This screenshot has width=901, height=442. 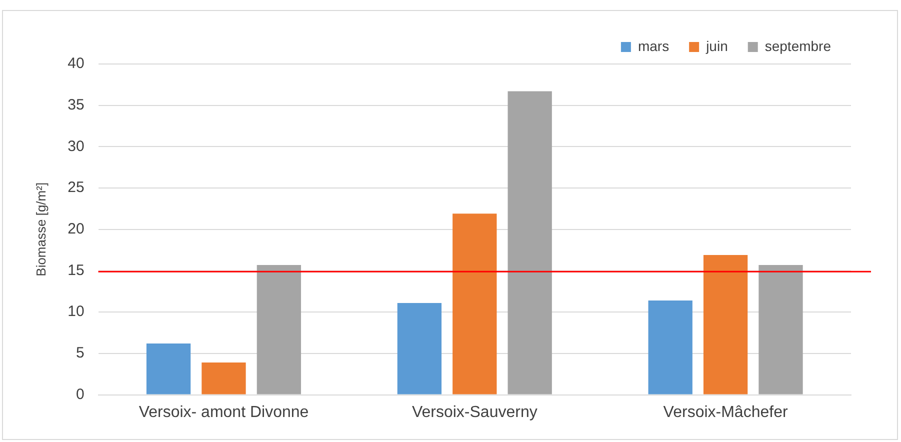 I want to click on legend-label: juin, so click(x=716, y=46).